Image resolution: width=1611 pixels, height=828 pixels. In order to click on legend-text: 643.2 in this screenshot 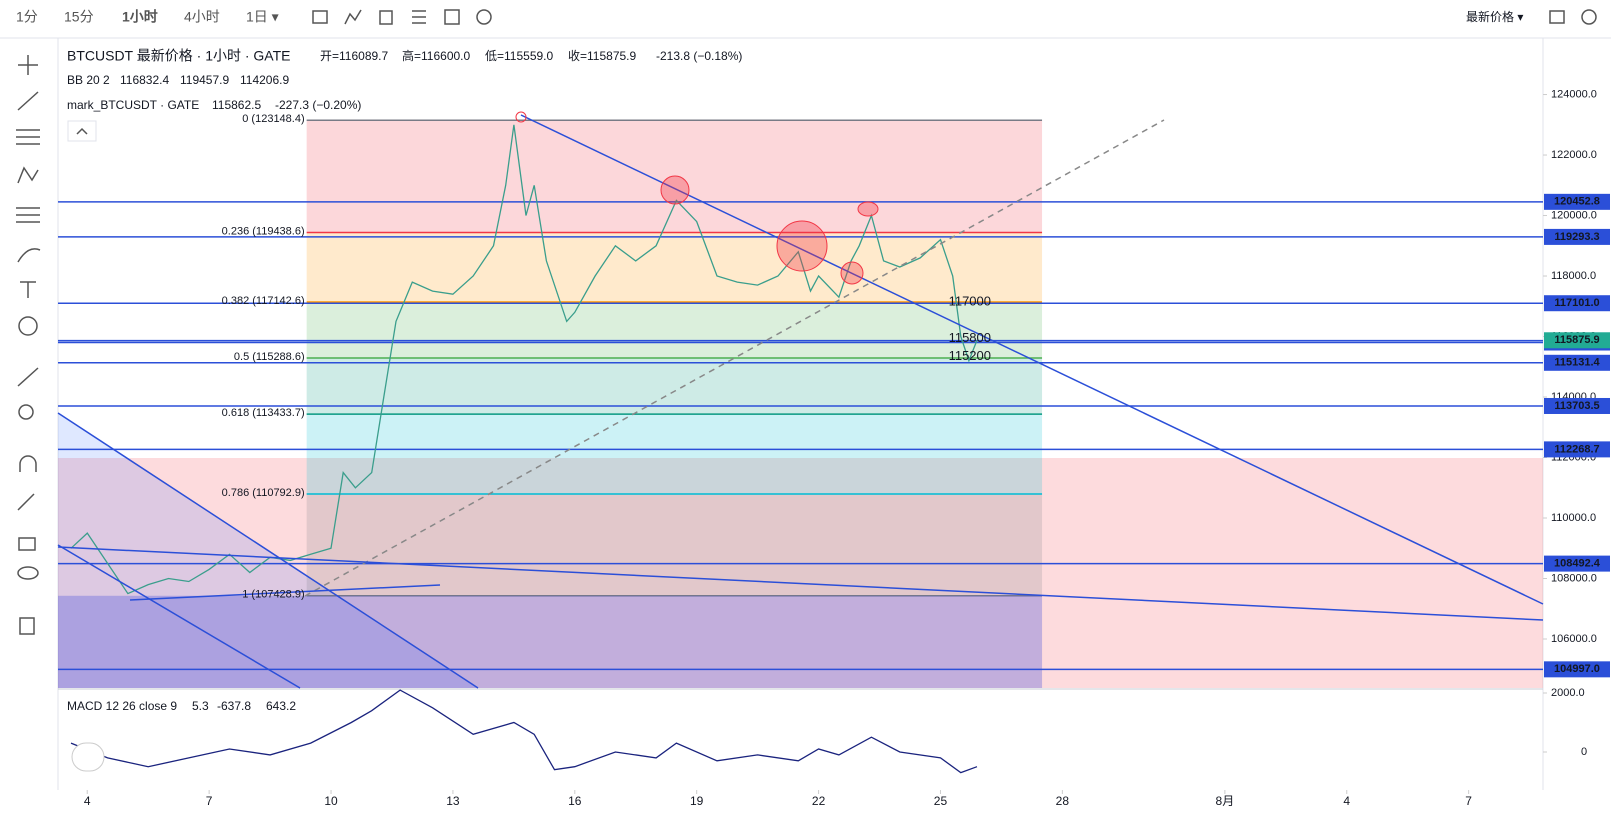, I will do `click(281, 706)`.